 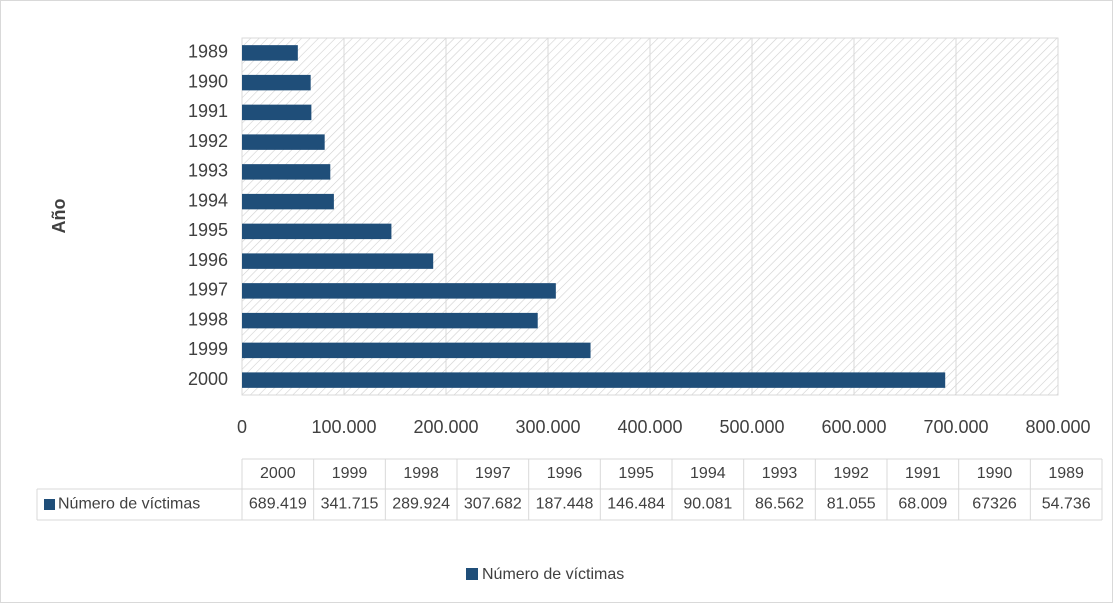 I want to click on x-tick-label: 200.000, so click(x=445, y=427).